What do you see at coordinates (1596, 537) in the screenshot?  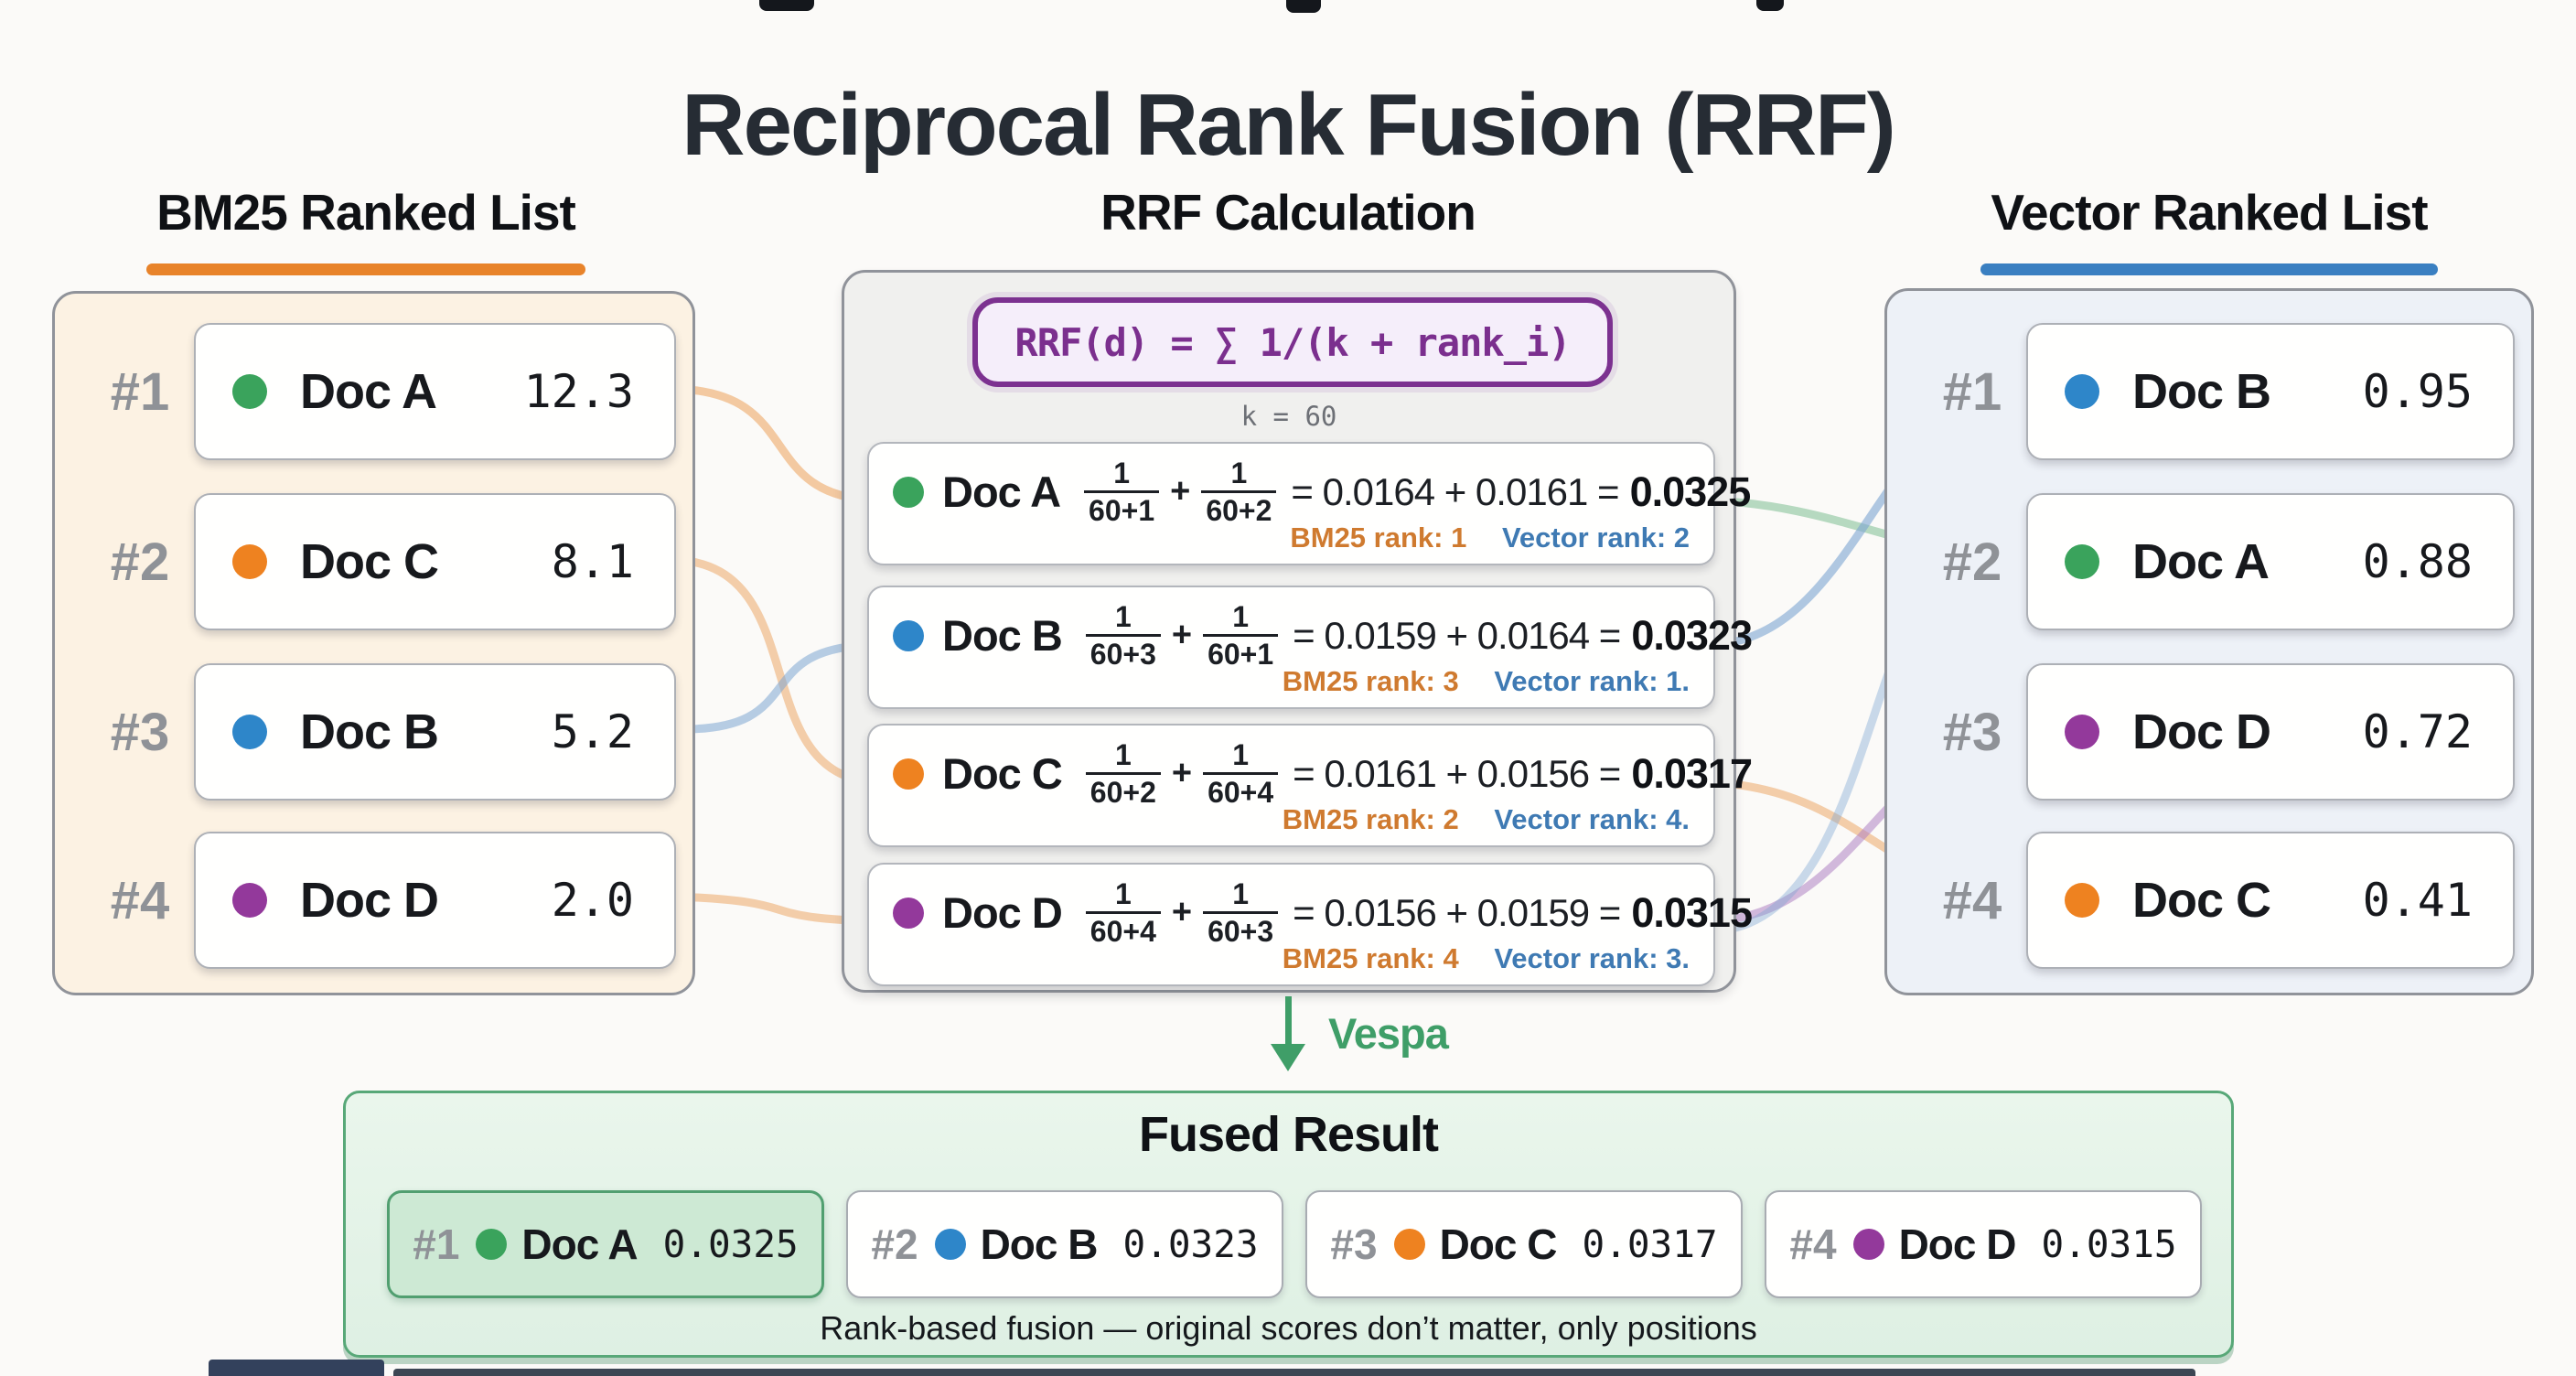 I see `vector-rank-note: Vector rank: 2` at bounding box center [1596, 537].